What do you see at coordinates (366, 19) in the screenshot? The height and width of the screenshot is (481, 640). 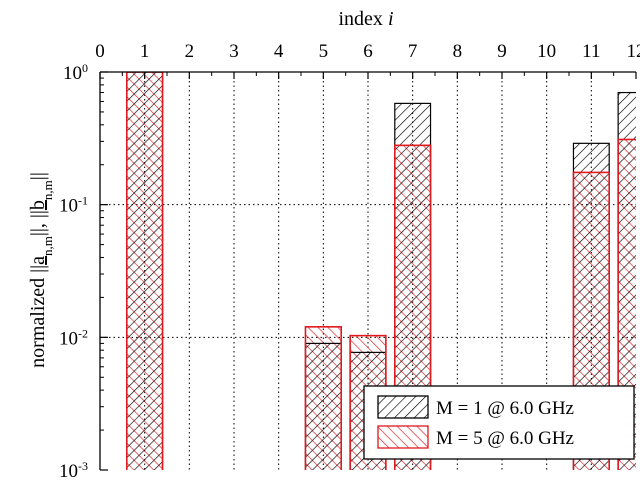 I see `x-axis-title: index i` at bounding box center [366, 19].